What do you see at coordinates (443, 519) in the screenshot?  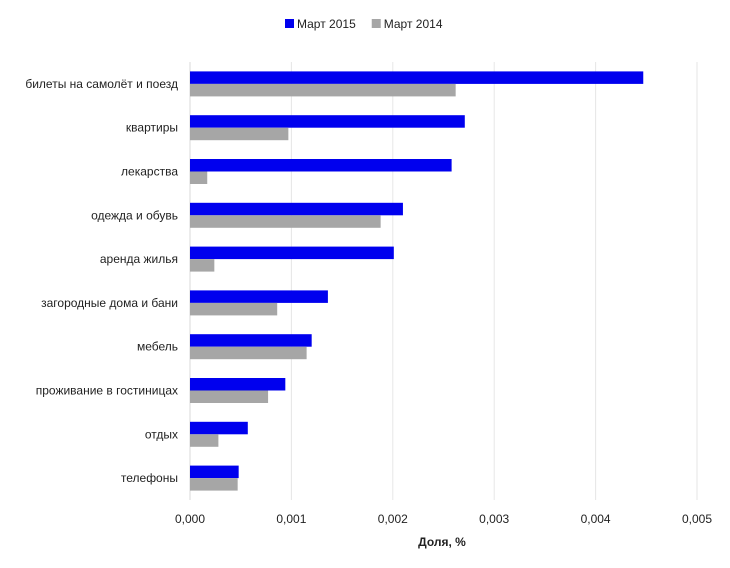 I see `x-tick-labels: 0,000 0,001 0,002 0,003 0,004 0,005` at bounding box center [443, 519].